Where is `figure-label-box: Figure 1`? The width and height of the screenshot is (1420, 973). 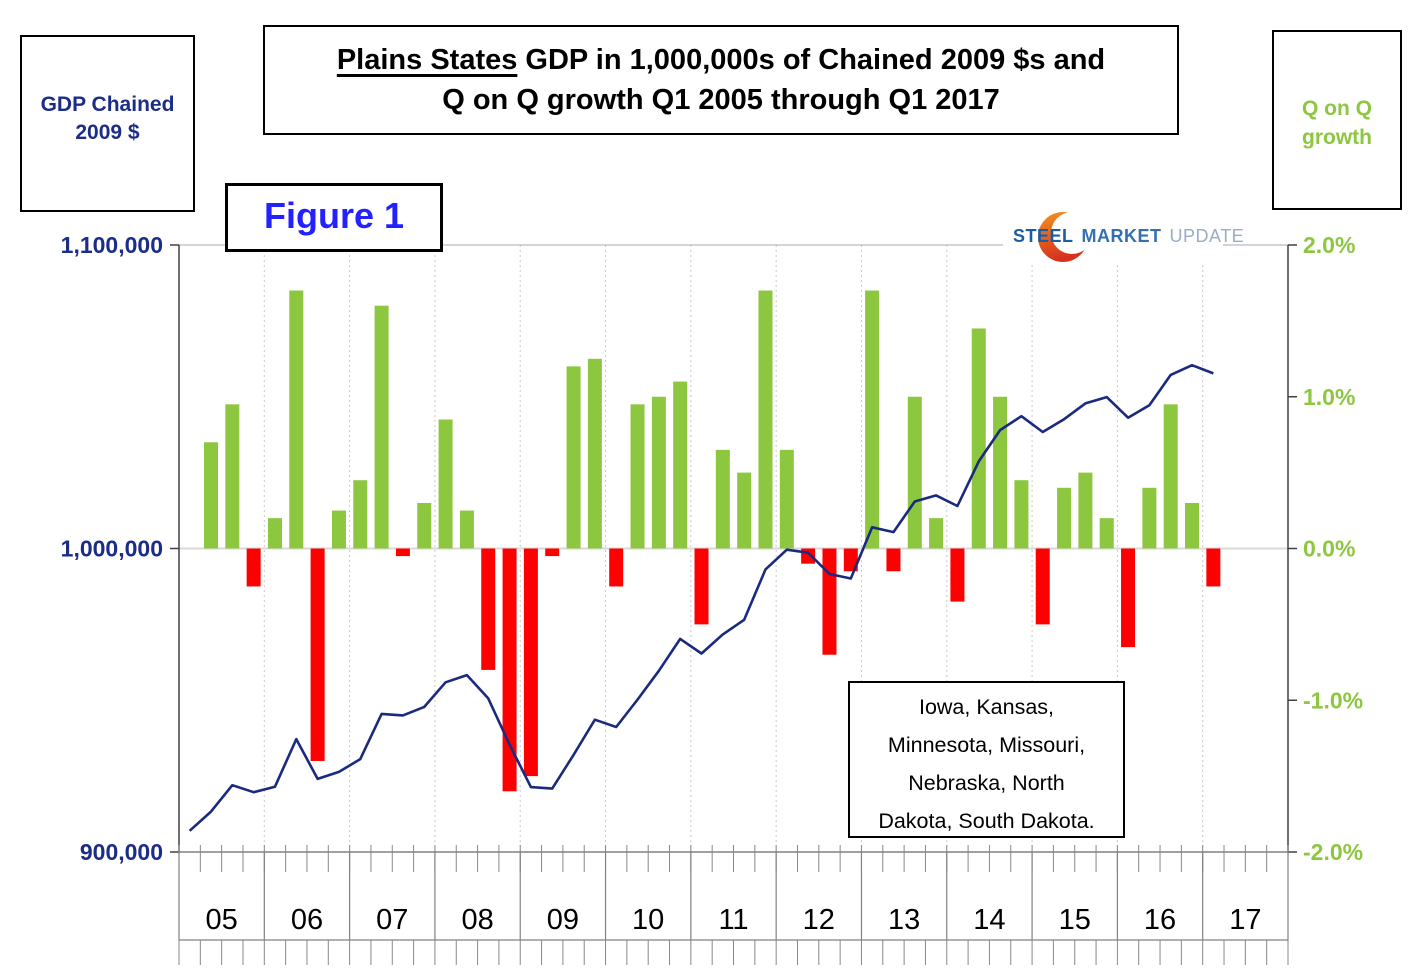 figure-label-box: Figure 1 is located at coordinates (334, 217).